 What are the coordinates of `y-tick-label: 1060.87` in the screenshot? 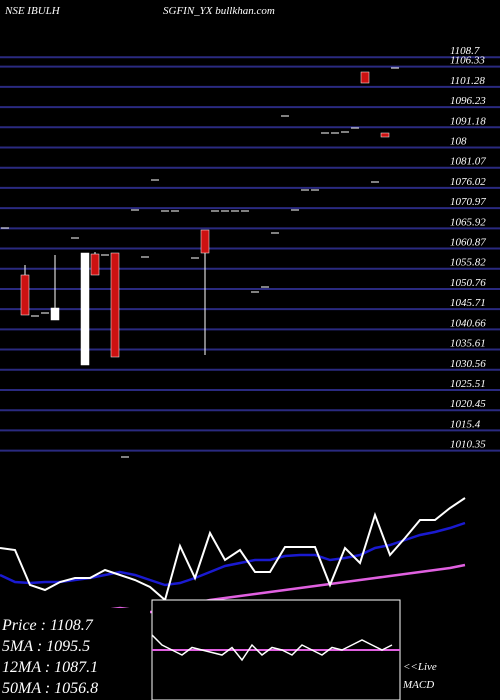 It's located at (468, 243).